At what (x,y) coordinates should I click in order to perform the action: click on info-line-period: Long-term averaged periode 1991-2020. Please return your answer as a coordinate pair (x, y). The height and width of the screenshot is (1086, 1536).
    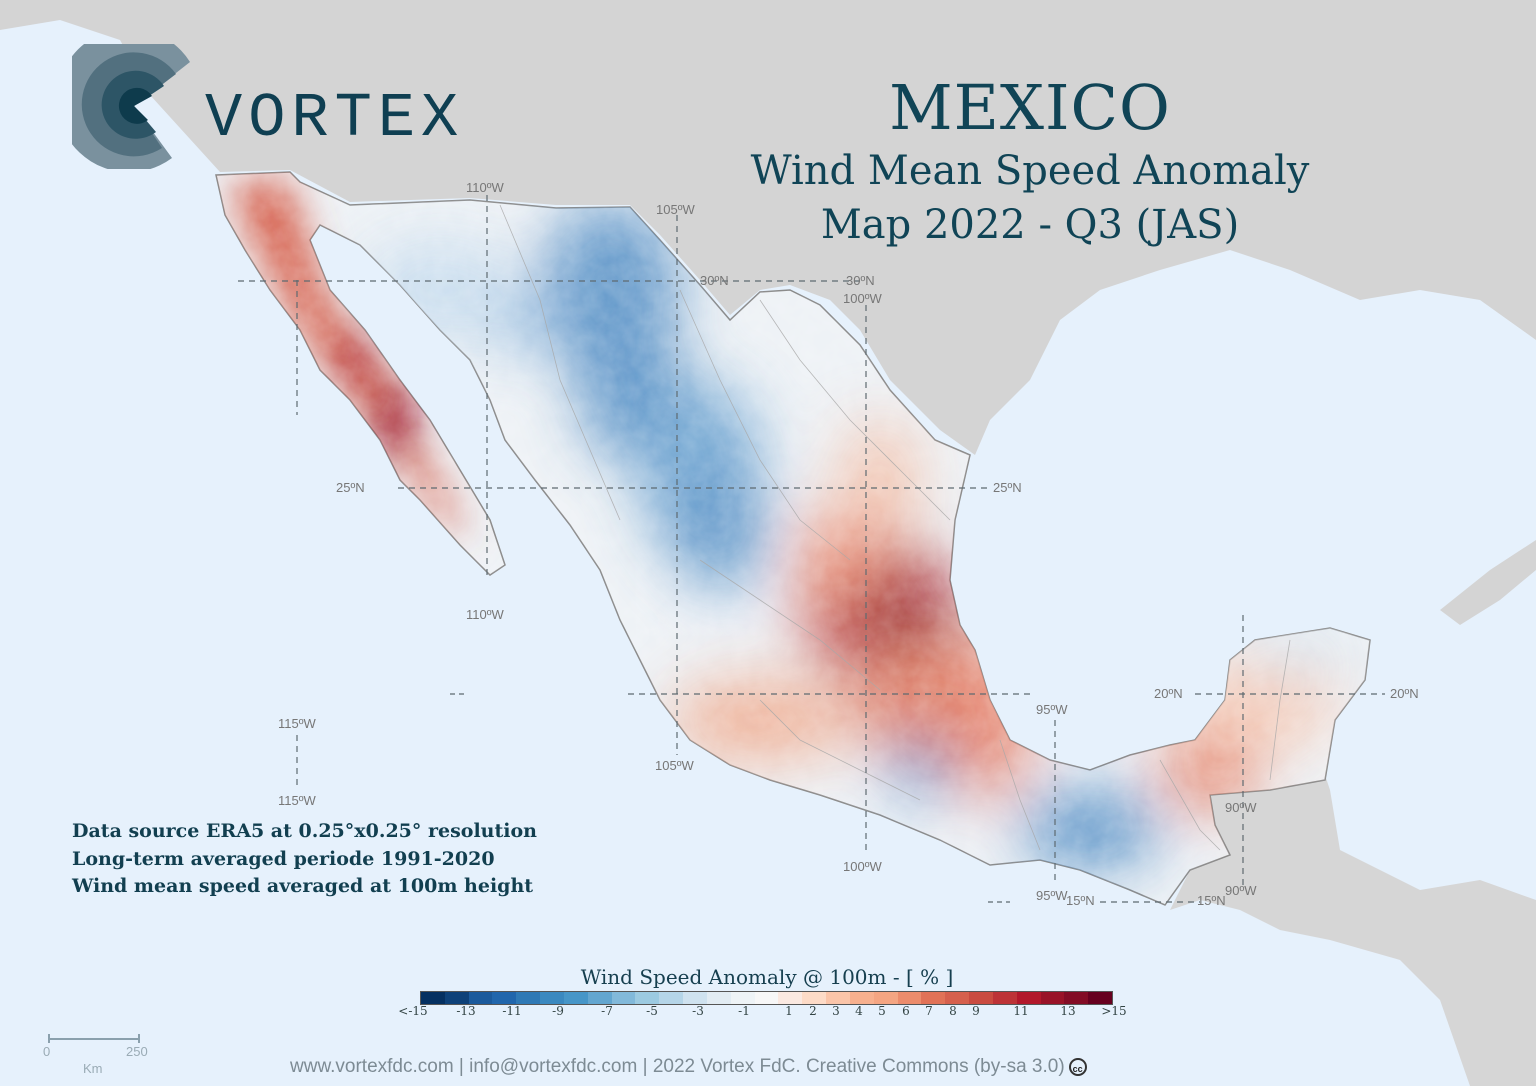
    Looking at the image, I should click on (283, 858).